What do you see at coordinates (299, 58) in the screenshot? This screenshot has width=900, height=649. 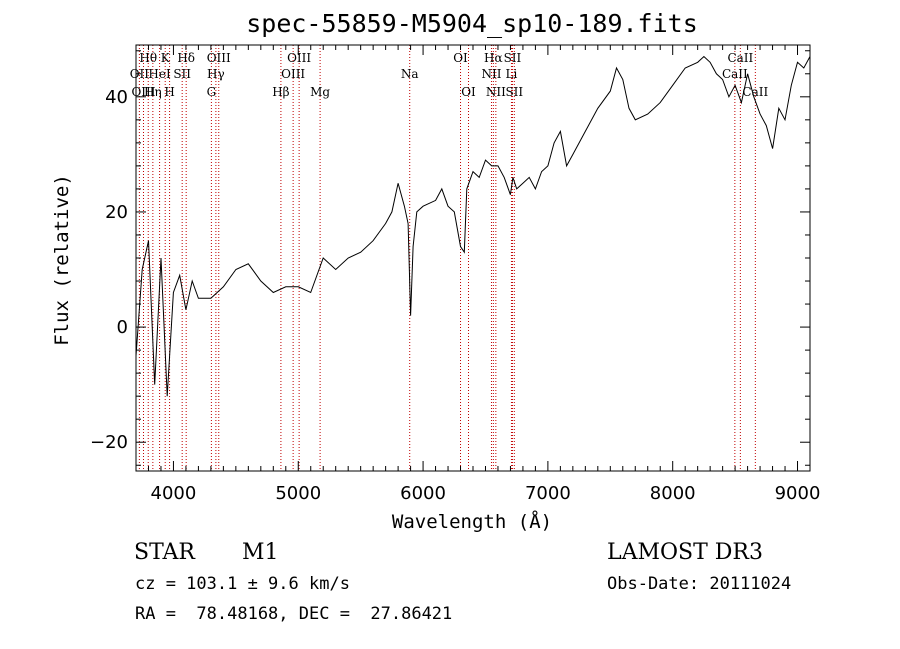 I see `line-label-13: OIII` at bounding box center [299, 58].